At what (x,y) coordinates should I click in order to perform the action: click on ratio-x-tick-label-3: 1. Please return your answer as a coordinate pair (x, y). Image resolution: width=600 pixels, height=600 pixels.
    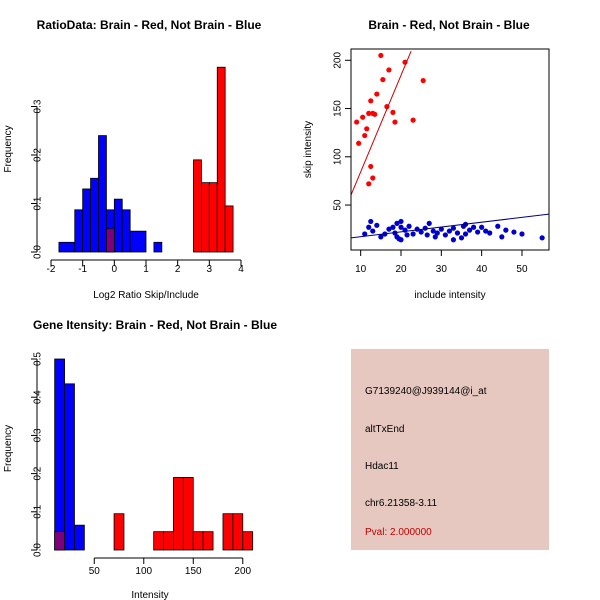
    Looking at the image, I should click on (146, 269).